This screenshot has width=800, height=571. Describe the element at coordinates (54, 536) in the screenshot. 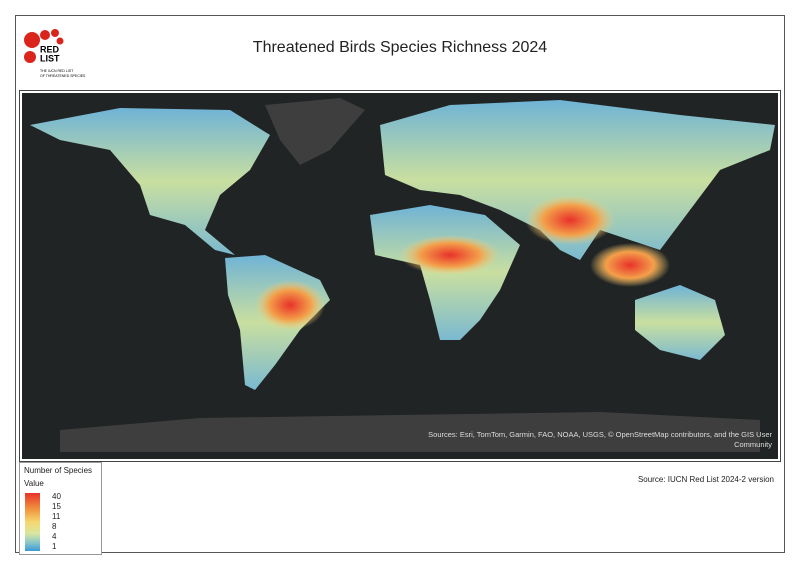

I see `legend-value: 4` at that location.